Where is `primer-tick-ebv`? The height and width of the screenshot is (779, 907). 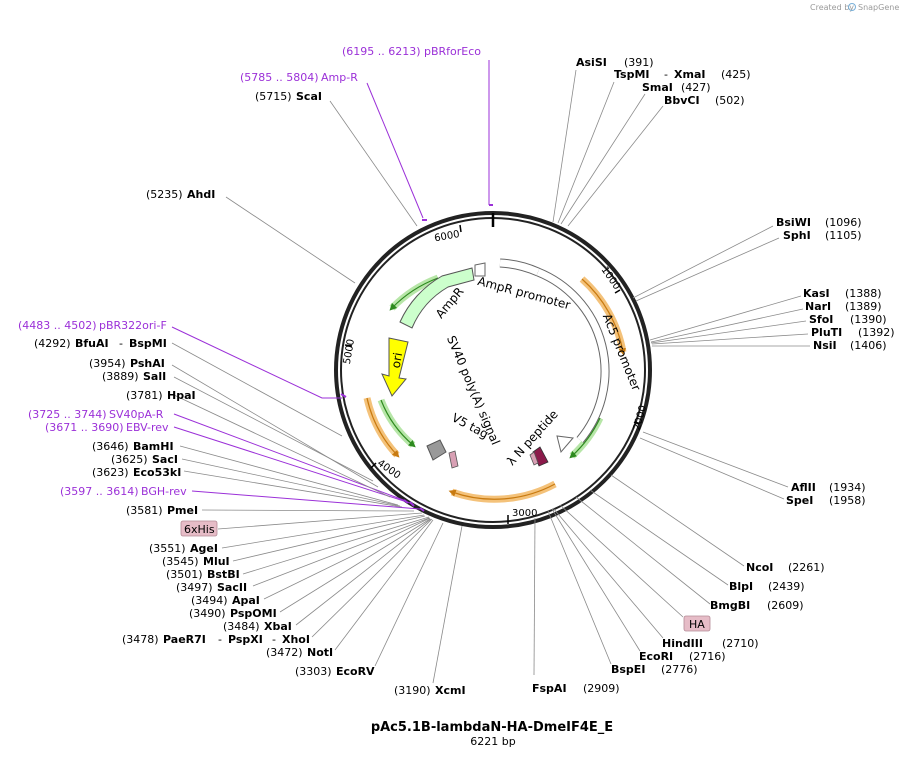
primer-tick-ebv is located at coordinates (412, 504).